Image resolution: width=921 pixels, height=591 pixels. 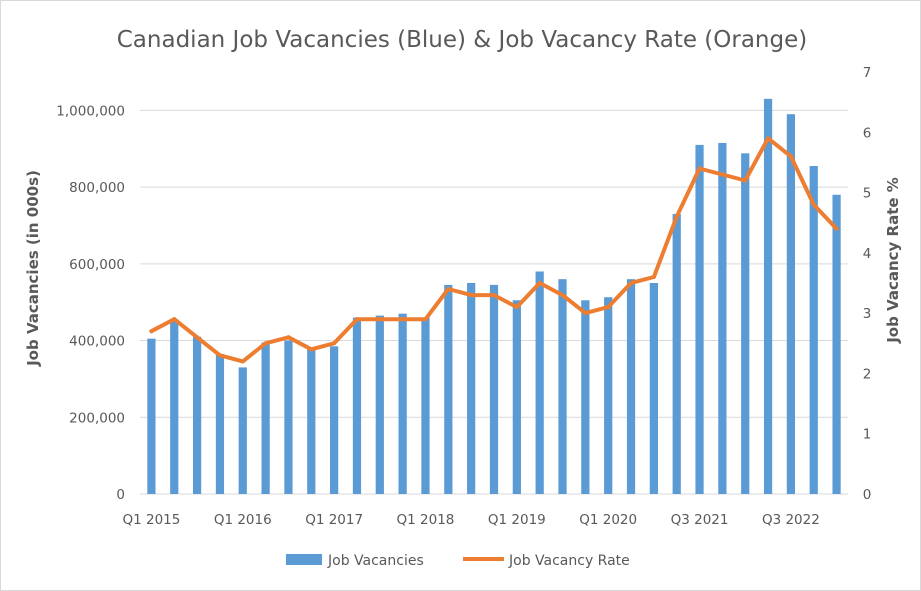 I want to click on y-tick-label: 0, so click(x=120, y=495).